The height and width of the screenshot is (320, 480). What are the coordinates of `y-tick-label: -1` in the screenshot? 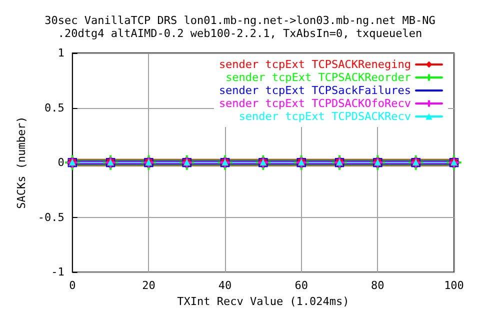 It's located at (57, 272).